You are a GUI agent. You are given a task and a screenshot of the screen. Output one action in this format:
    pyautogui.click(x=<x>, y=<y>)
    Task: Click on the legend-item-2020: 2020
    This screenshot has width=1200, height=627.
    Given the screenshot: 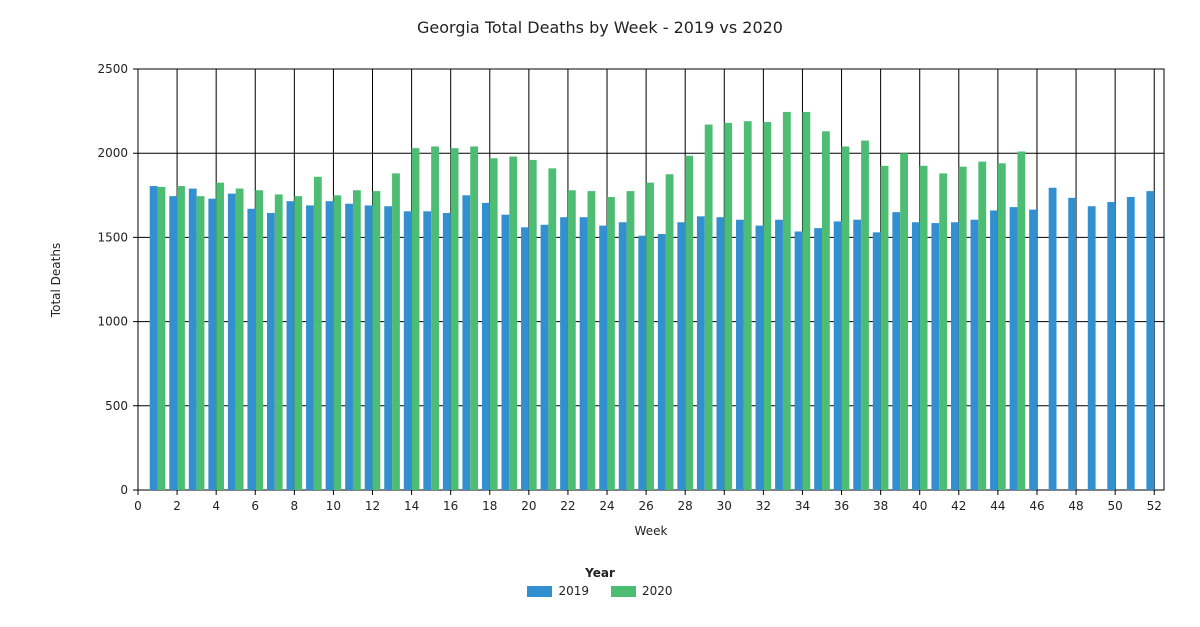 What is the action you would take?
    pyautogui.click(x=642, y=591)
    